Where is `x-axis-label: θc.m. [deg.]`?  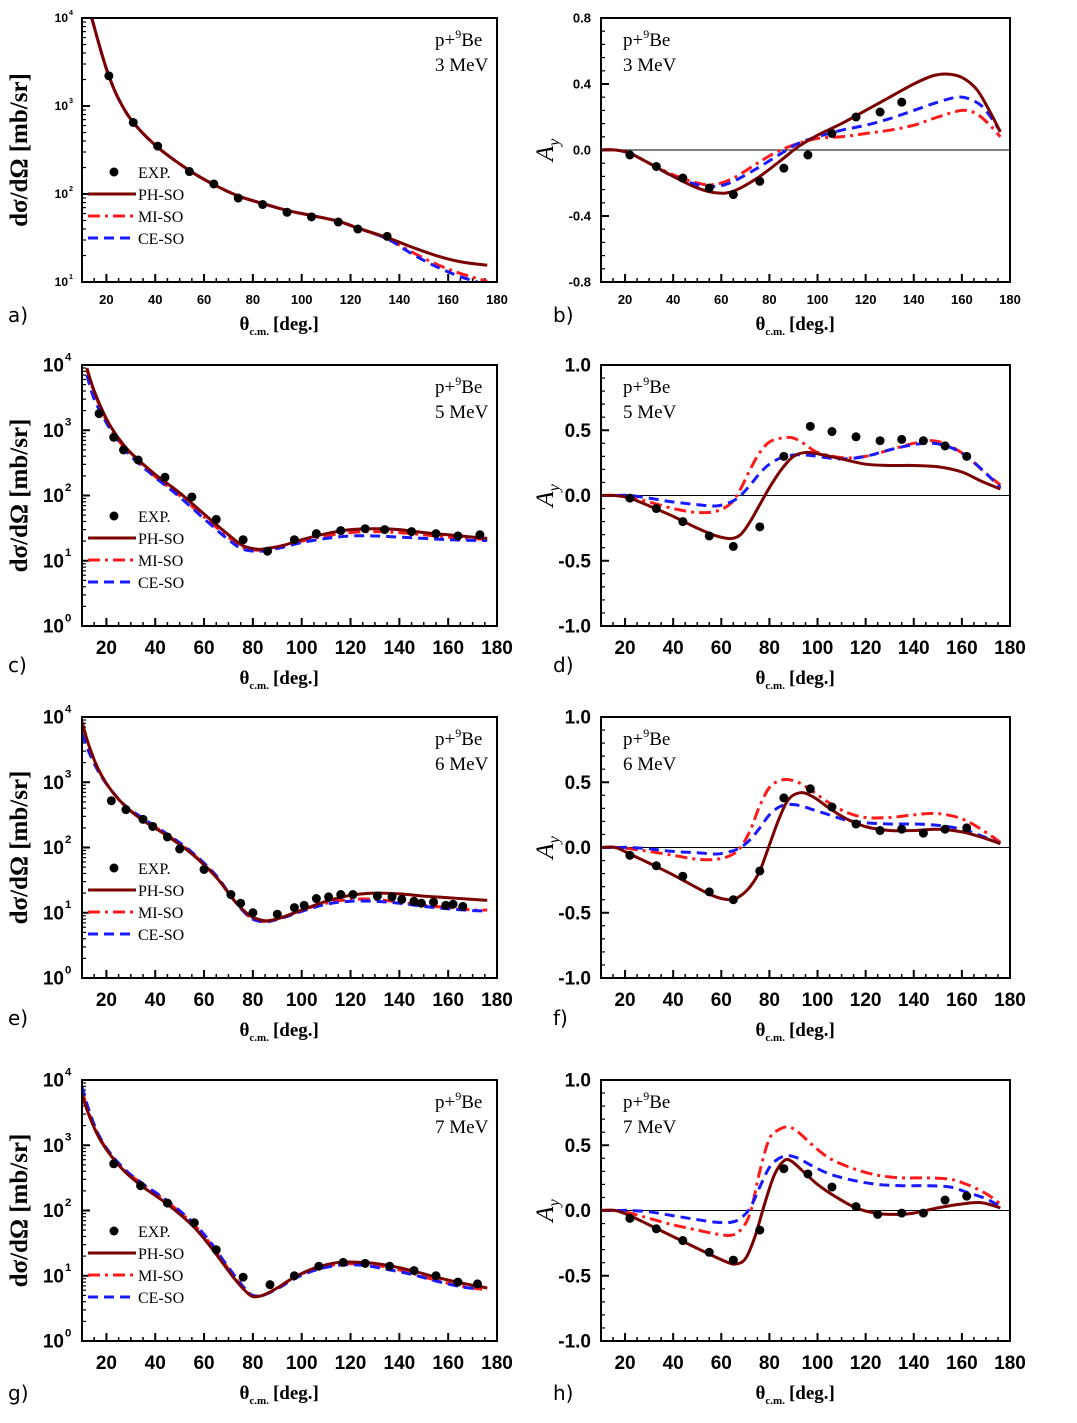
x-axis-label: θc.m. [deg.] is located at coordinates (795, 326).